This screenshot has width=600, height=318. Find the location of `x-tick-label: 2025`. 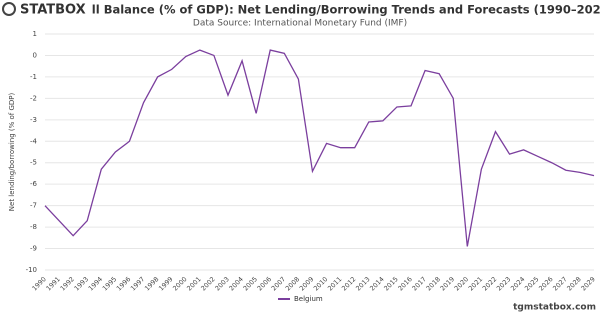

x-tick-label: 2025 is located at coordinates (531, 283).